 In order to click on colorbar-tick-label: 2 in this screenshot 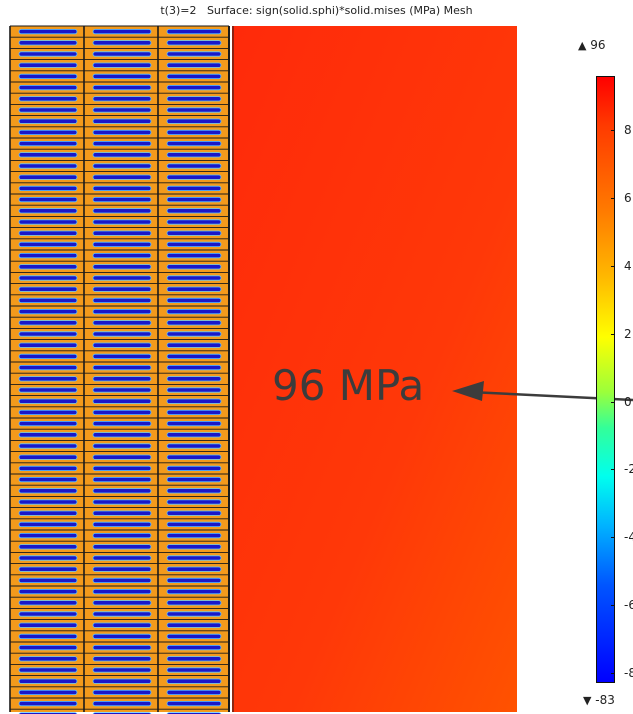, I will do `click(628, 333)`.